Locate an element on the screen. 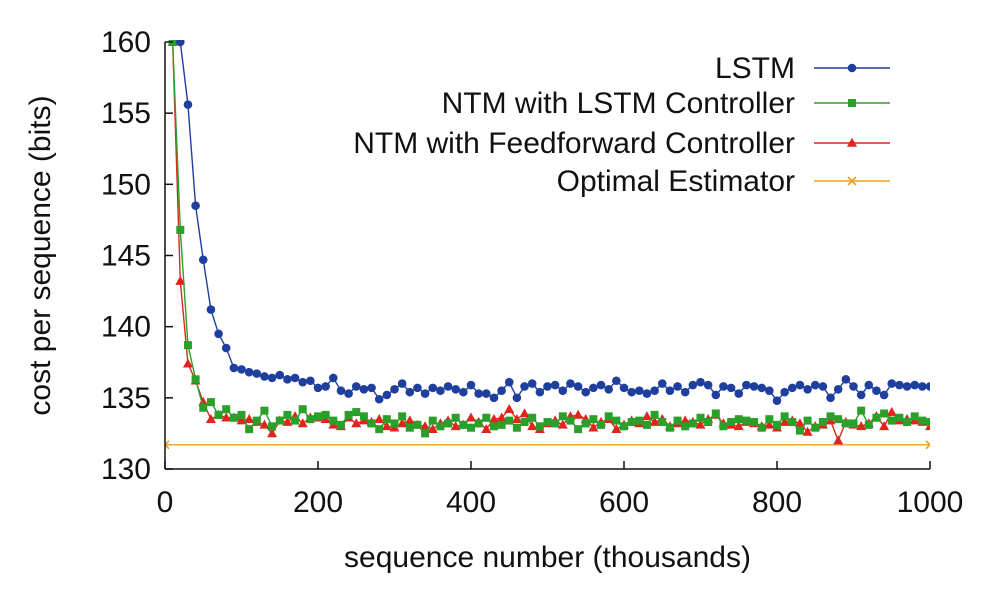 The height and width of the screenshot is (598, 1004). y-tick-label: 155 is located at coordinates (126, 113).